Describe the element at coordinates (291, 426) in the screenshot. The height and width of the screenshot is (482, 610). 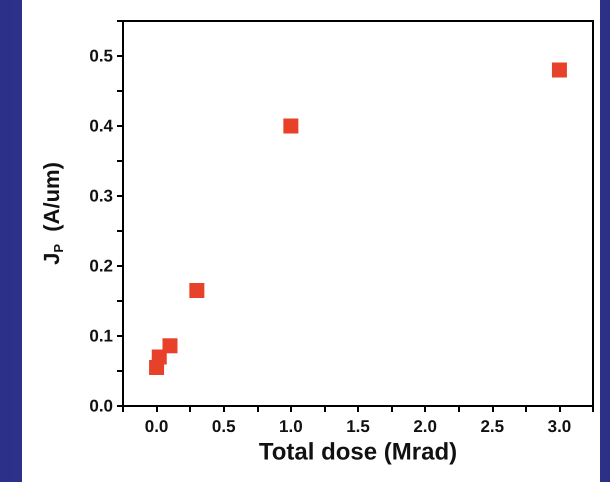
I see `x-tick-label: 1.0` at that location.